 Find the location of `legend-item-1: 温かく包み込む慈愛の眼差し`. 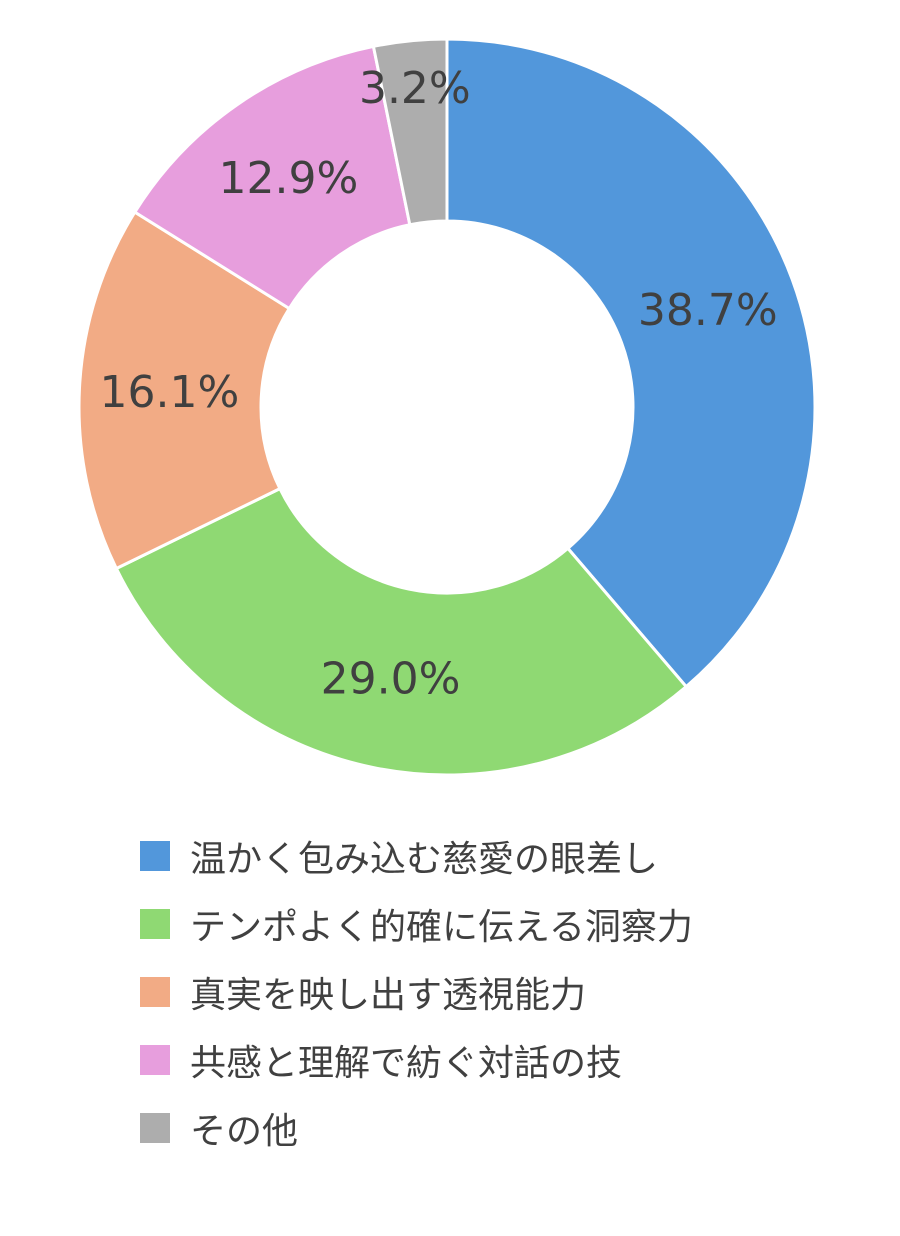

legend-item-1: 温かく包み込む慈愛の眼差し is located at coordinates (510, 856).